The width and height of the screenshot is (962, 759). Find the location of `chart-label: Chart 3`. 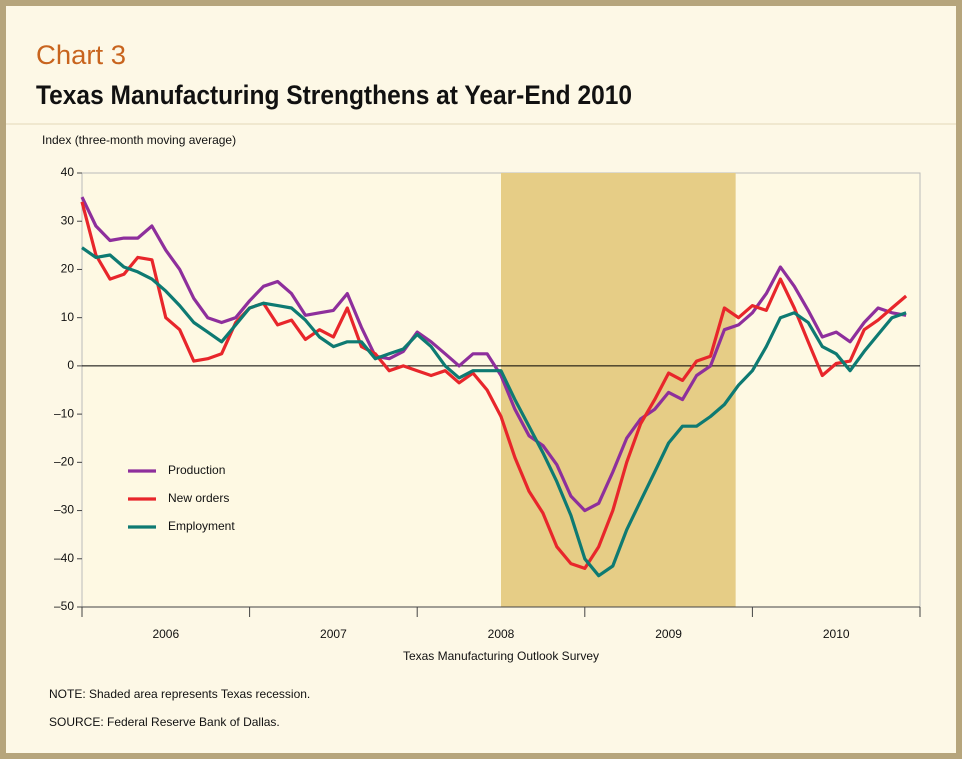

chart-label: Chart 3 is located at coordinates (81, 55).